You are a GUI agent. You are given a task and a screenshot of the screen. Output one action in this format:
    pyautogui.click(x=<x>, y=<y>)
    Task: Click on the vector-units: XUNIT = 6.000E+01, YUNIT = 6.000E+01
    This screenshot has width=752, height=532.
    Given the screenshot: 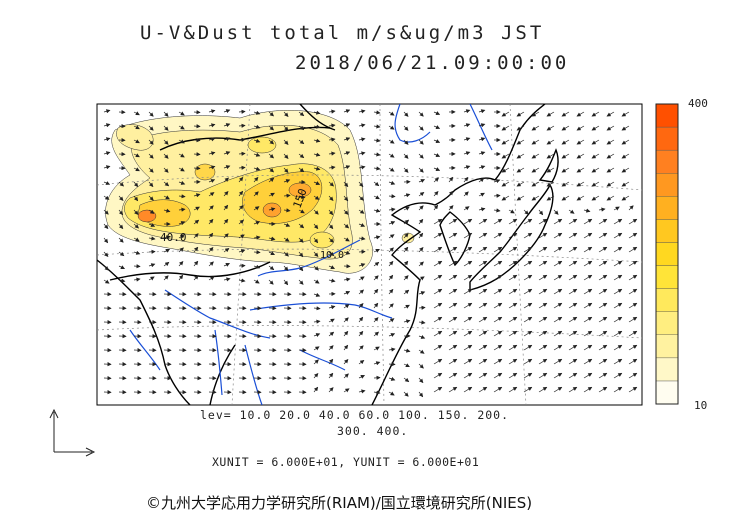 What is the action you would take?
    pyautogui.click(x=346, y=462)
    